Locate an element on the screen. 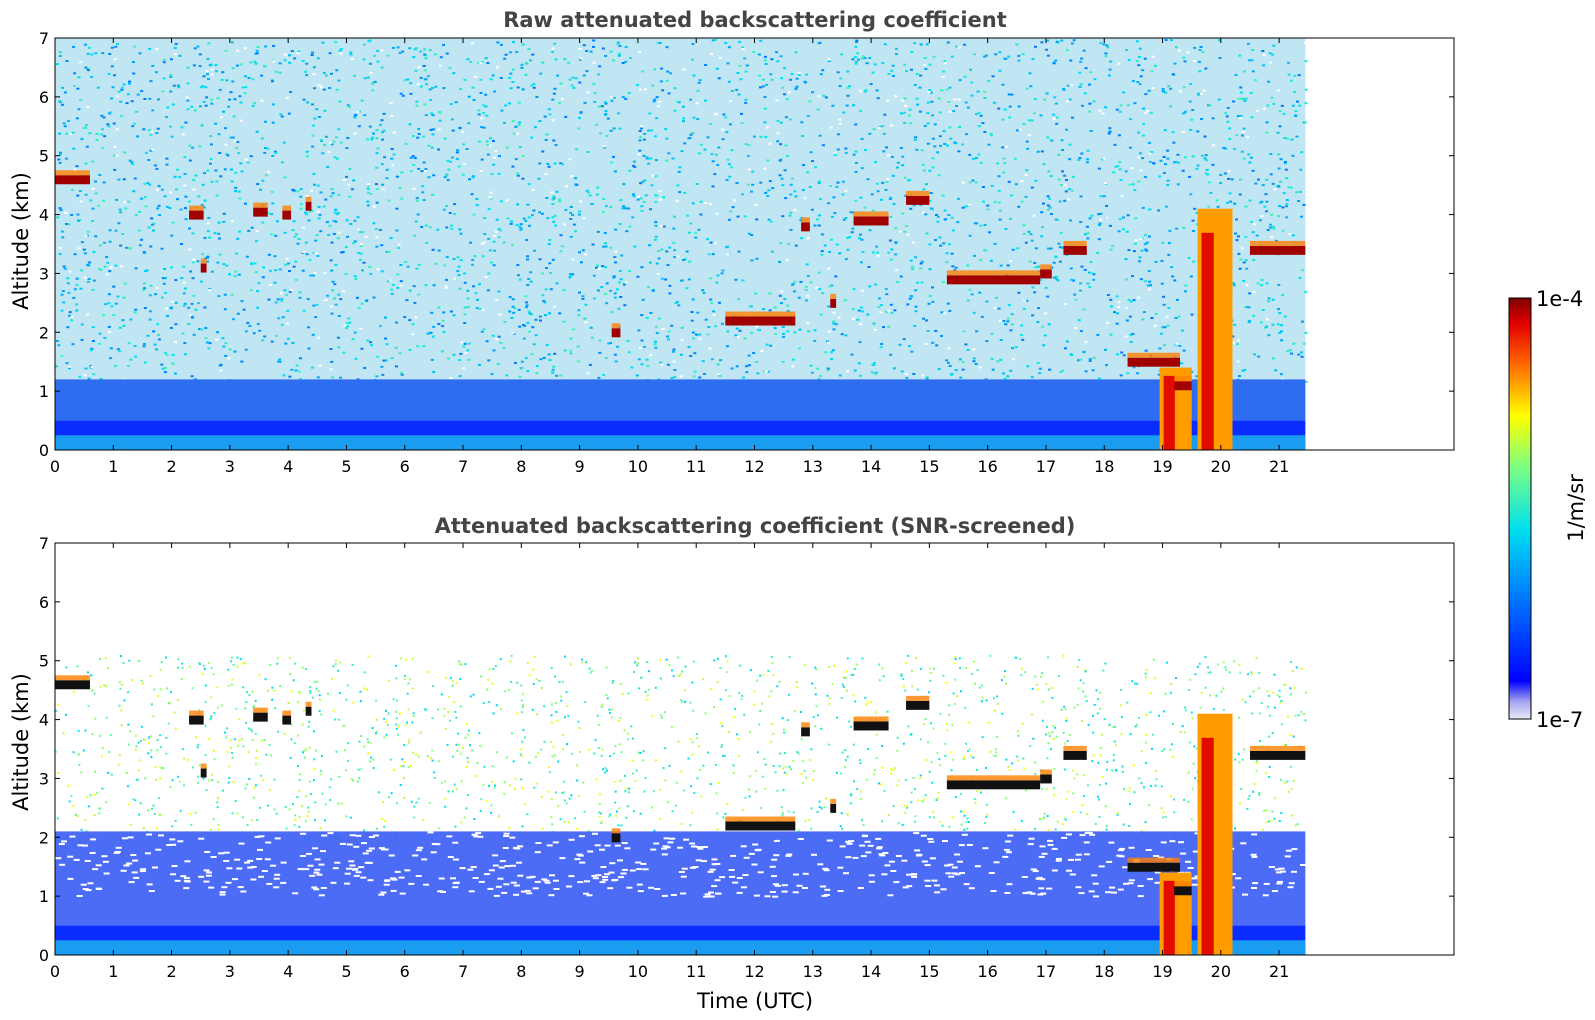 The height and width of the screenshot is (1020, 1595). cloud-layer is located at coordinates (72, 180).